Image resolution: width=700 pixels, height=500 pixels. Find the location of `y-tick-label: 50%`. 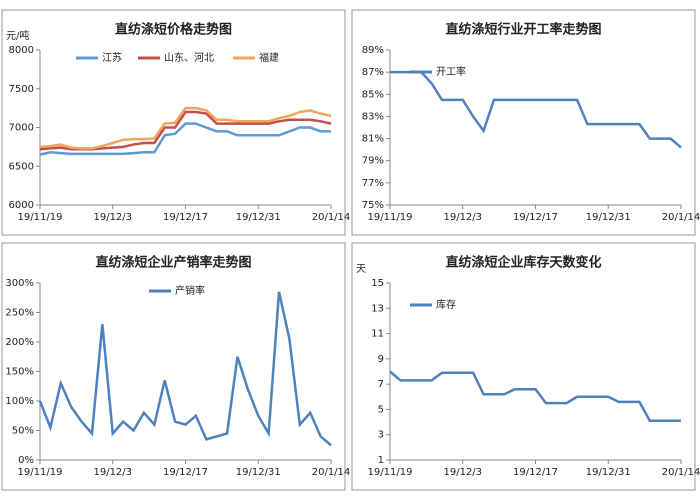

y-tick-label: 50% is located at coordinates (23, 431).